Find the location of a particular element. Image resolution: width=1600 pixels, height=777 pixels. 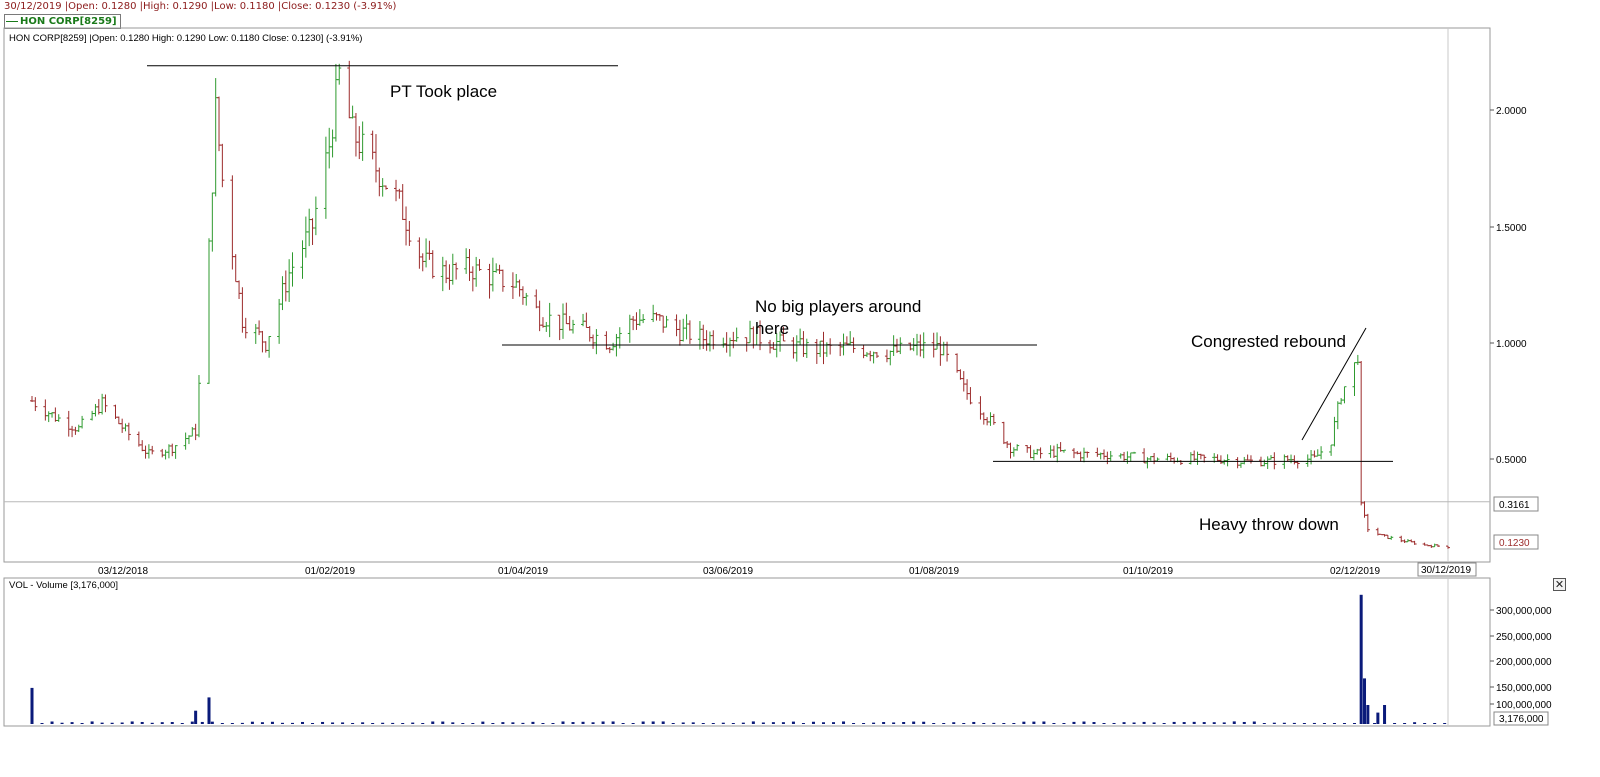

volume-pane-title: VOL - Volume [3,176,000] is located at coordinates (63, 585).